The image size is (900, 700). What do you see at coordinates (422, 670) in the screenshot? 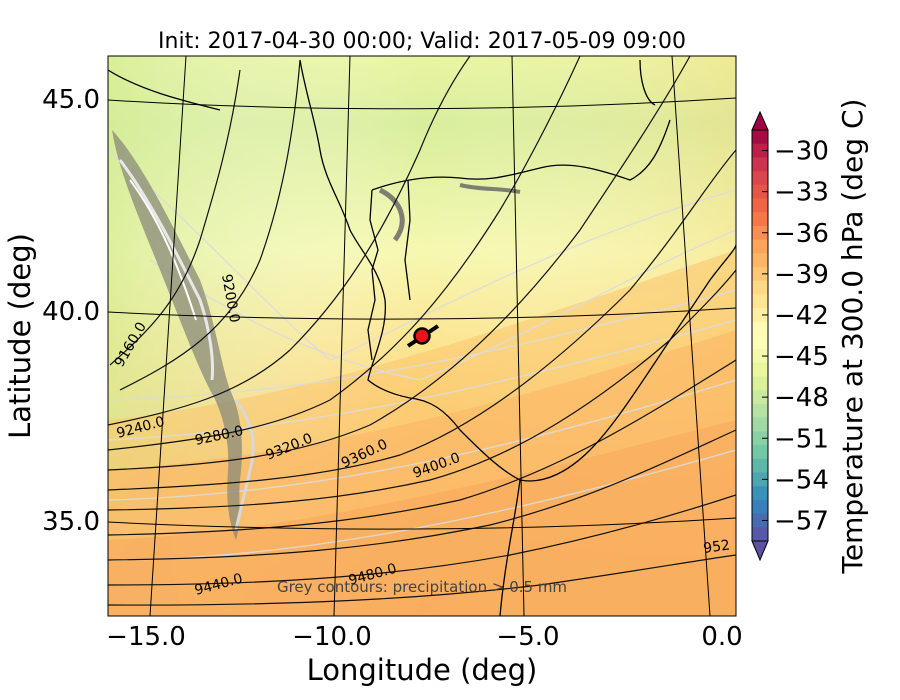
I see `x-axis-label: Longitude (deg)` at bounding box center [422, 670].